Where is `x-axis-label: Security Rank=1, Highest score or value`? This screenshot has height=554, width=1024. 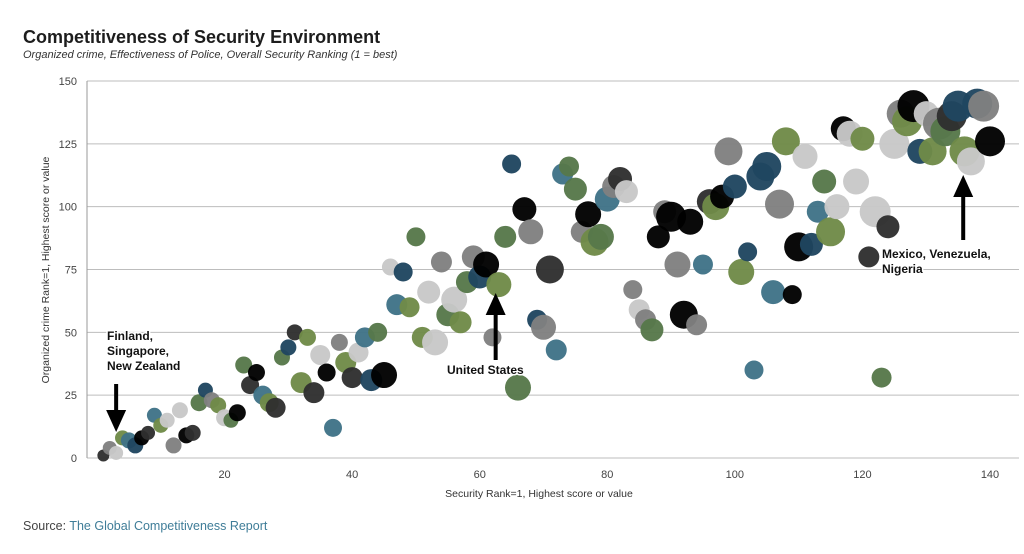 x-axis-label: Security Rank=1, Highest score or value is located at coordinates (539, 494).